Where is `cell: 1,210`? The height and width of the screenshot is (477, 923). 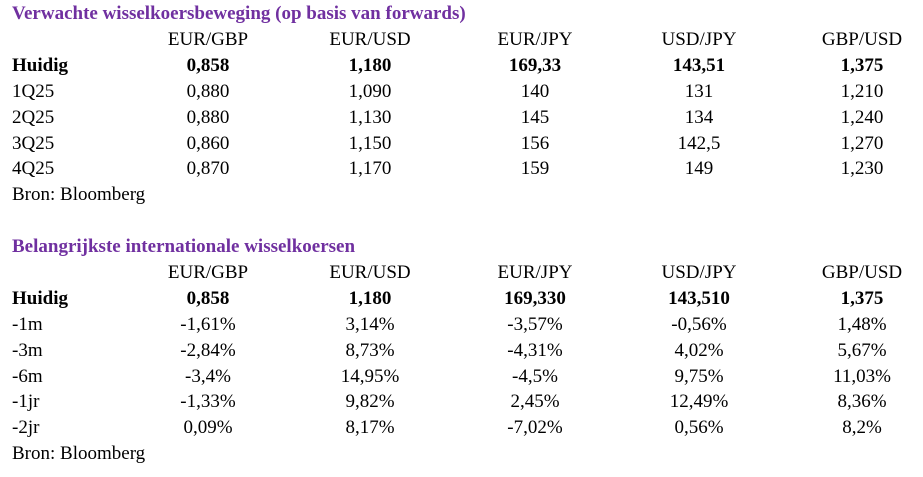
cell: 1,210 is located at coordinates (862, 91).